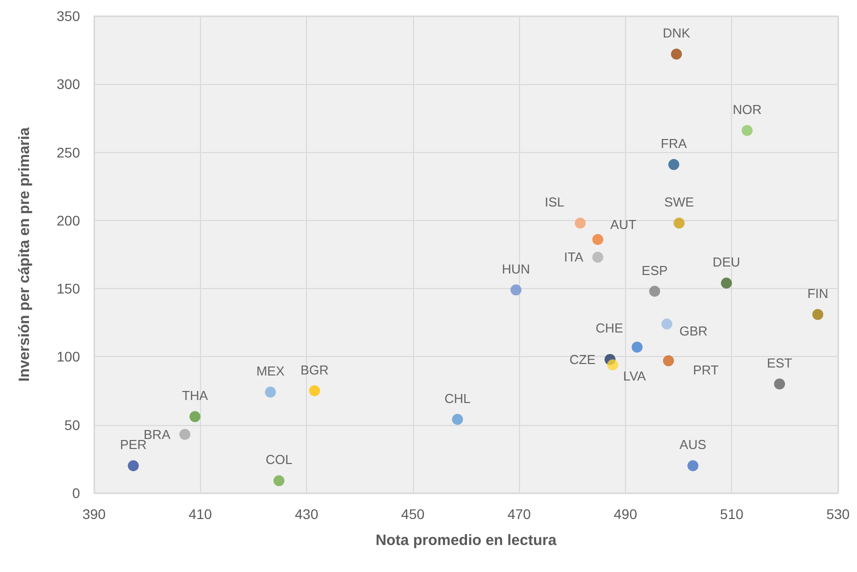 The image size is (857, 572). Describe the element at coordinates (76, 493) in the screenshot. I see `y-tick-label: 0` at that location.